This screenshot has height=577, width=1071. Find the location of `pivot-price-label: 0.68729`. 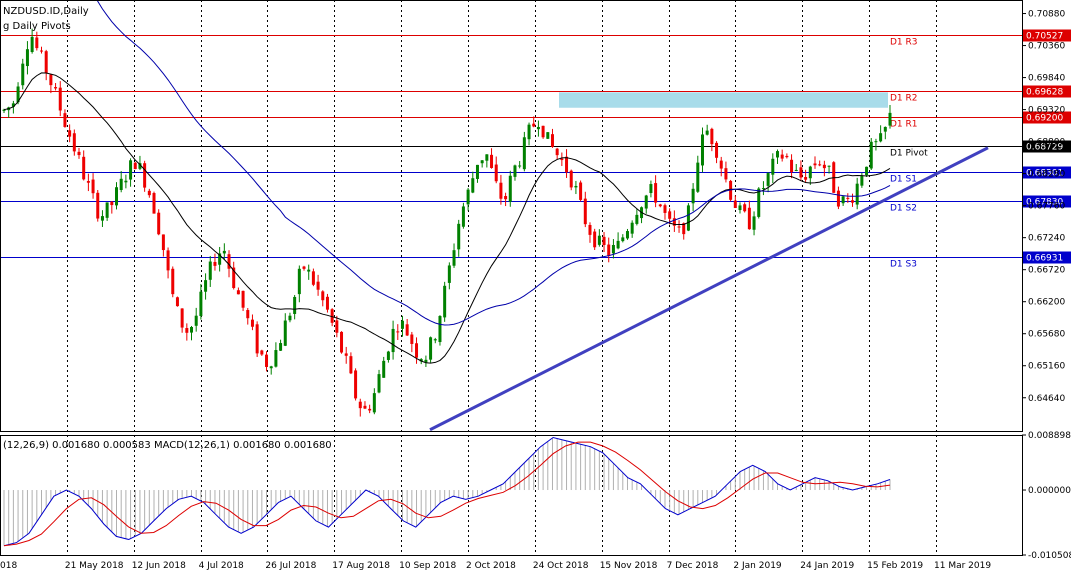

pivot-price-label: 0.68729 is located at coordinates (1044, 148).